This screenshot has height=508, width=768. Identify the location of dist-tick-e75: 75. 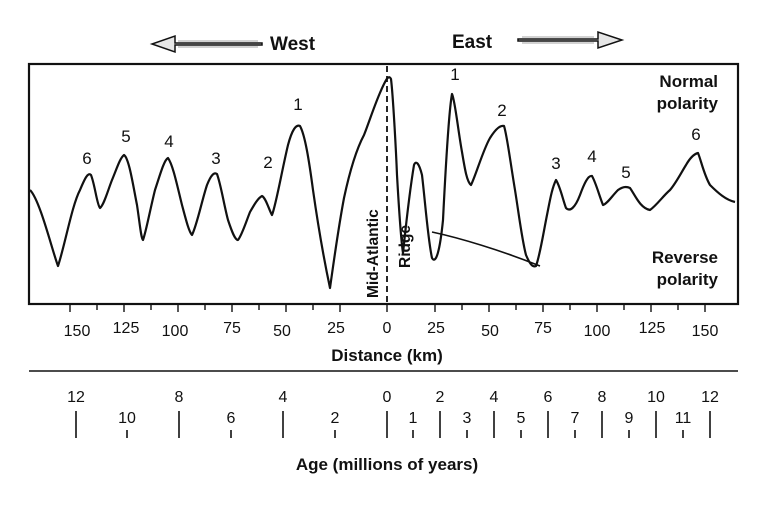
(543, 328).